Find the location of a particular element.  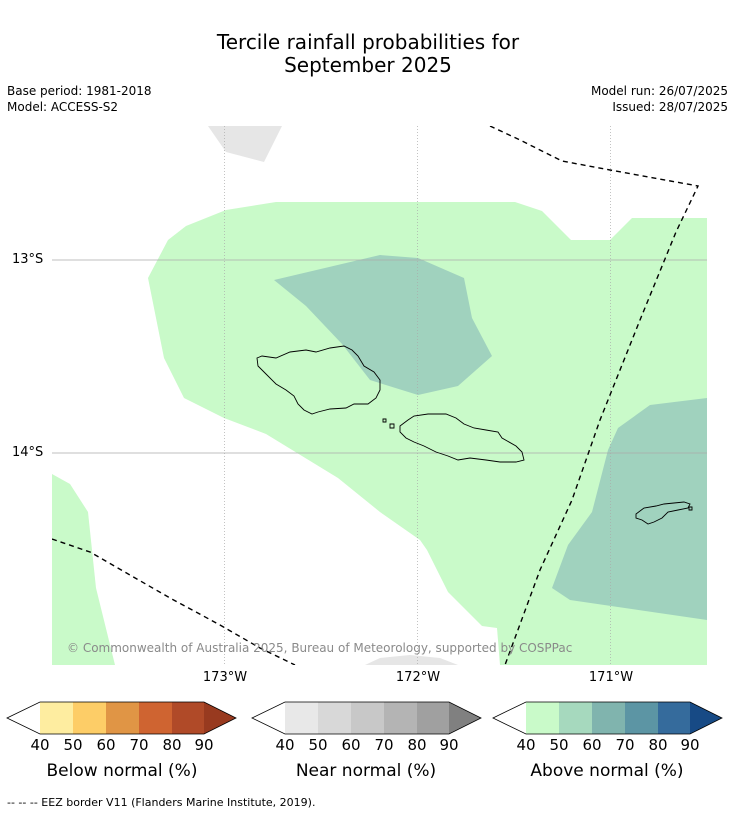

colorbar-above-extend-high is located at coordinates (706, 718).